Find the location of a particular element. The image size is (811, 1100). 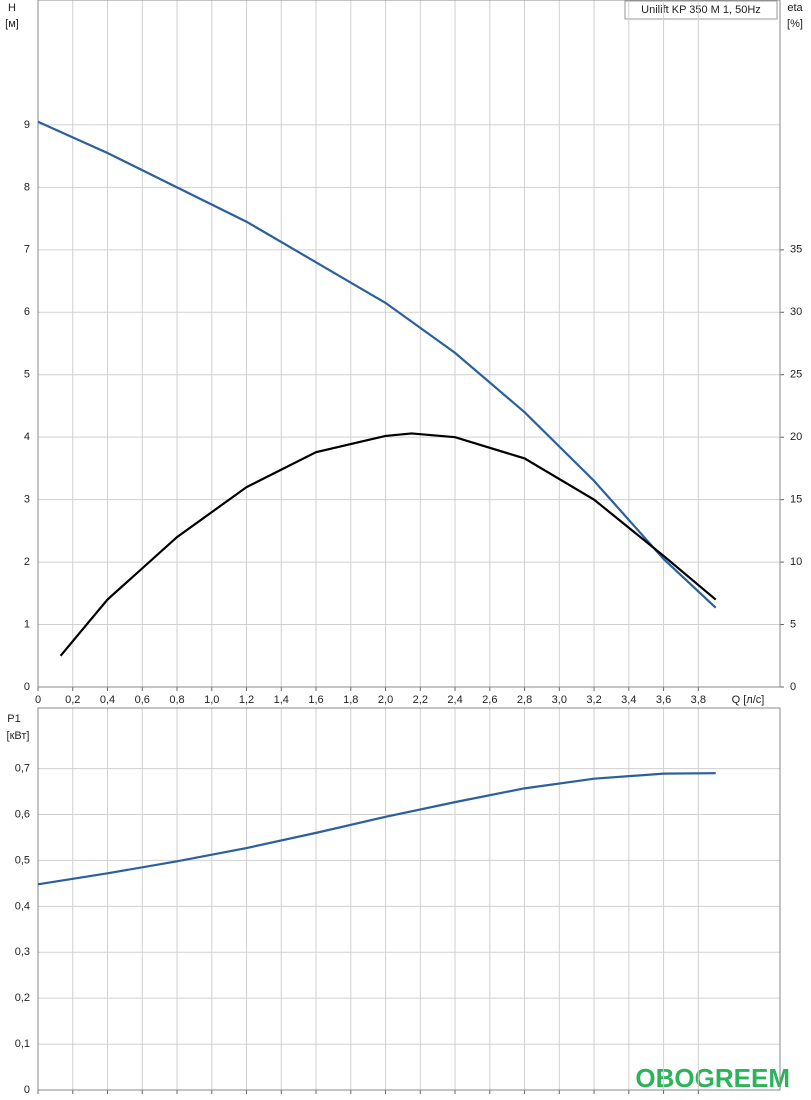

y2-tick-label: 35 is located at coordinates (796, 250).